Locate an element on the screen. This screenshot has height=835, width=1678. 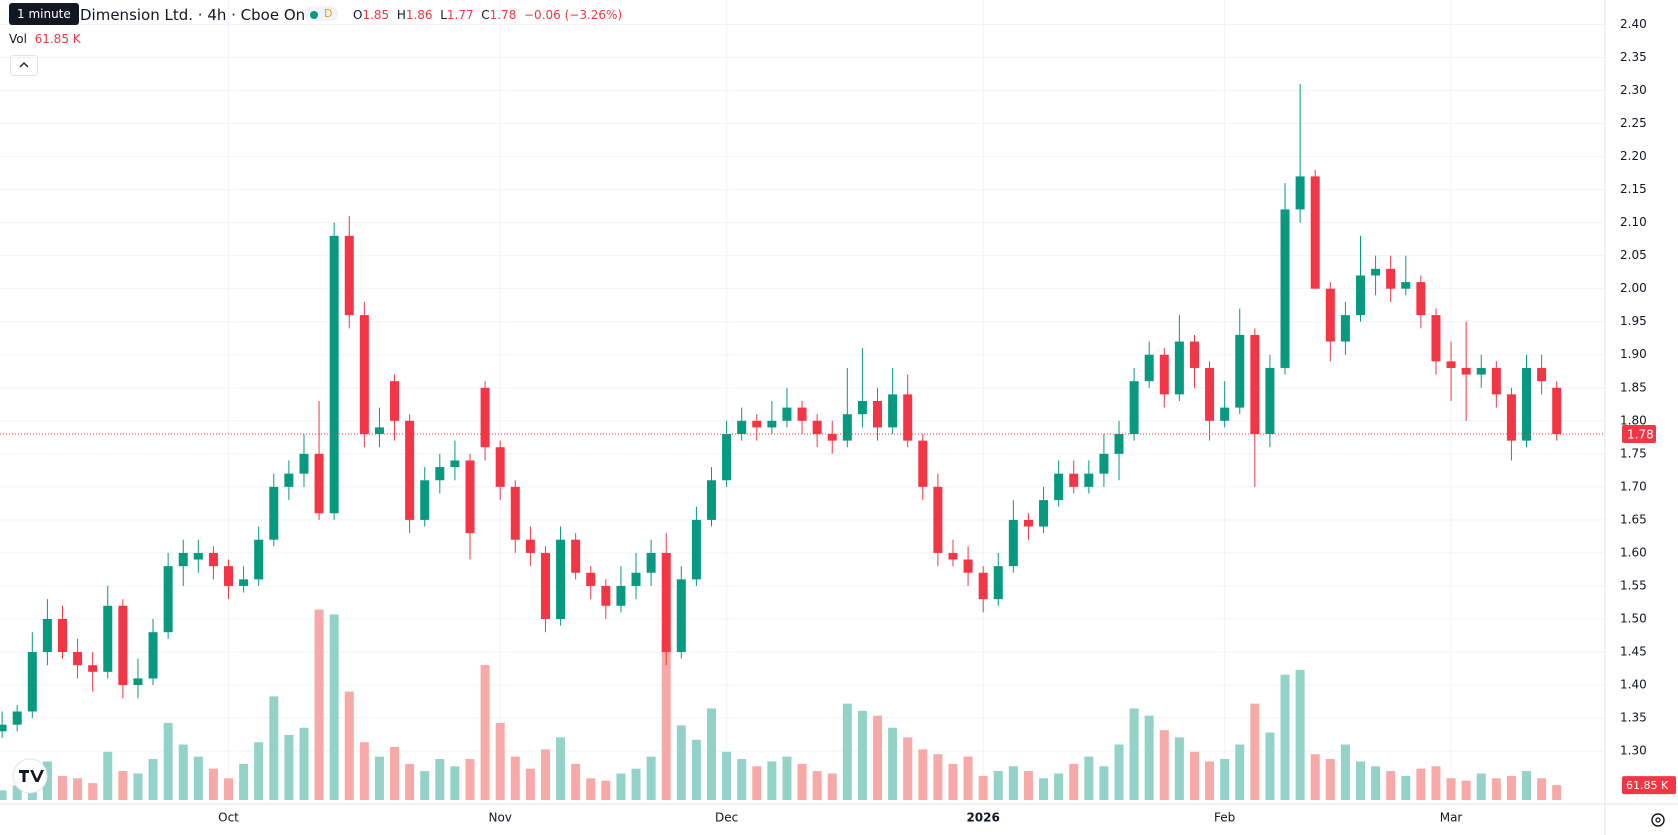
x-tick-label: Oct is located at coordinates (228, 818).